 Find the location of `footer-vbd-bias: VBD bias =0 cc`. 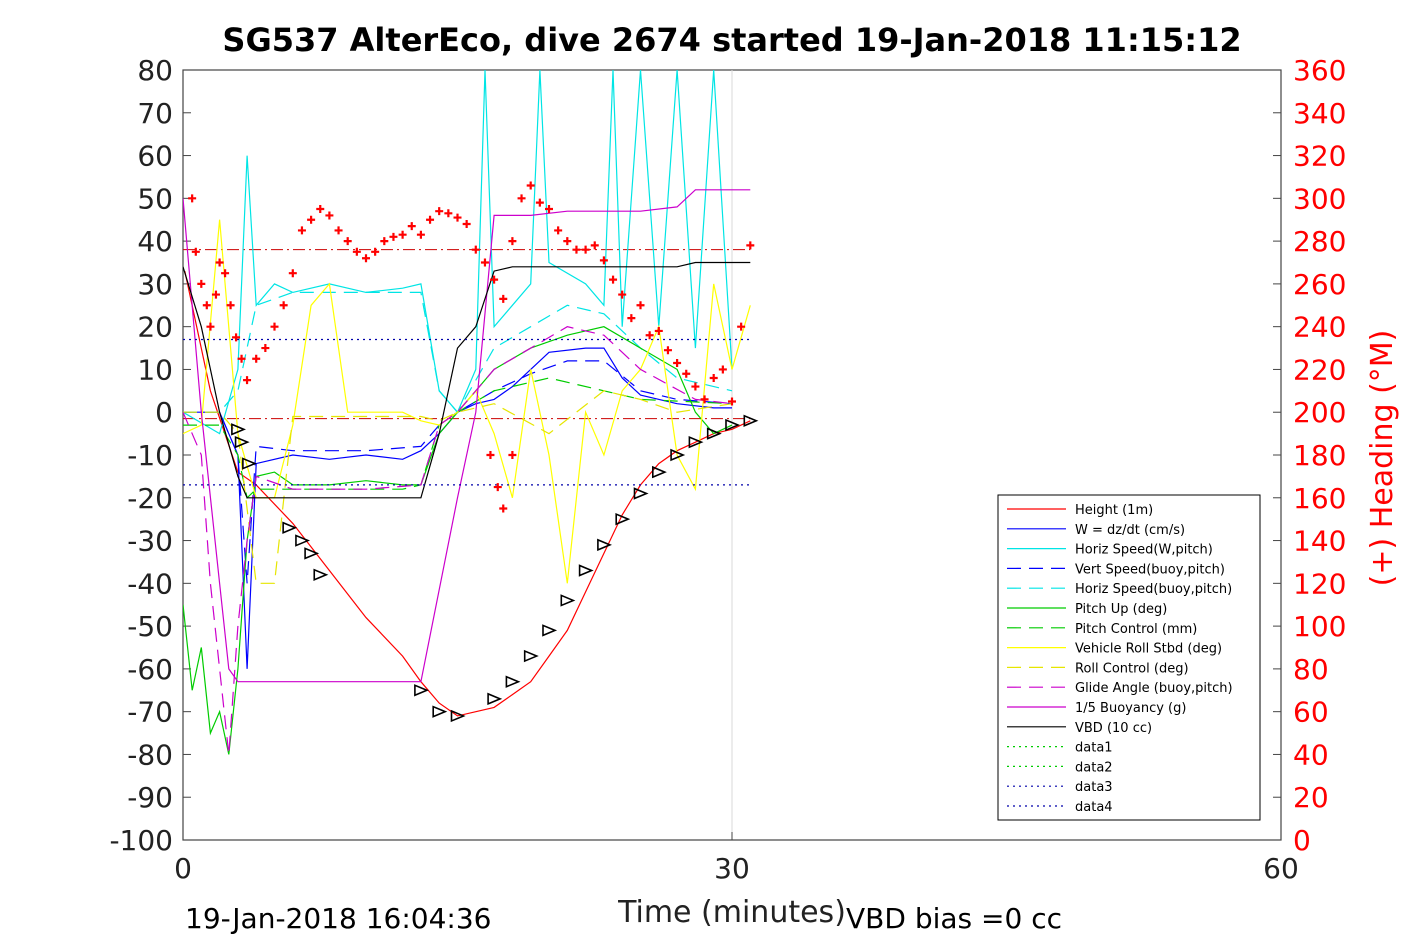

footer-vbd-bias: VBD bias =0 cc is located at coordinates (954, 918).